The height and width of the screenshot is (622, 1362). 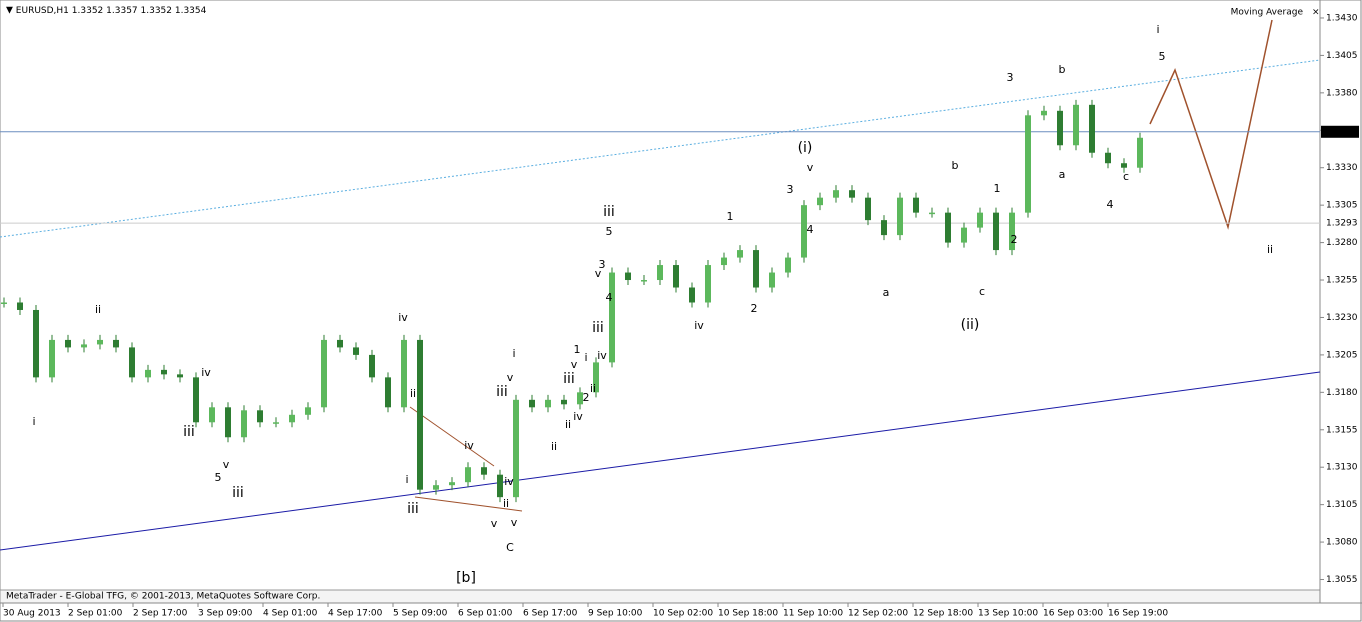 What do you see at coordinates (42, 11) in the screenshot?
I see `symbol-name: EURUSD,H1` at bounding box center [42, 11].